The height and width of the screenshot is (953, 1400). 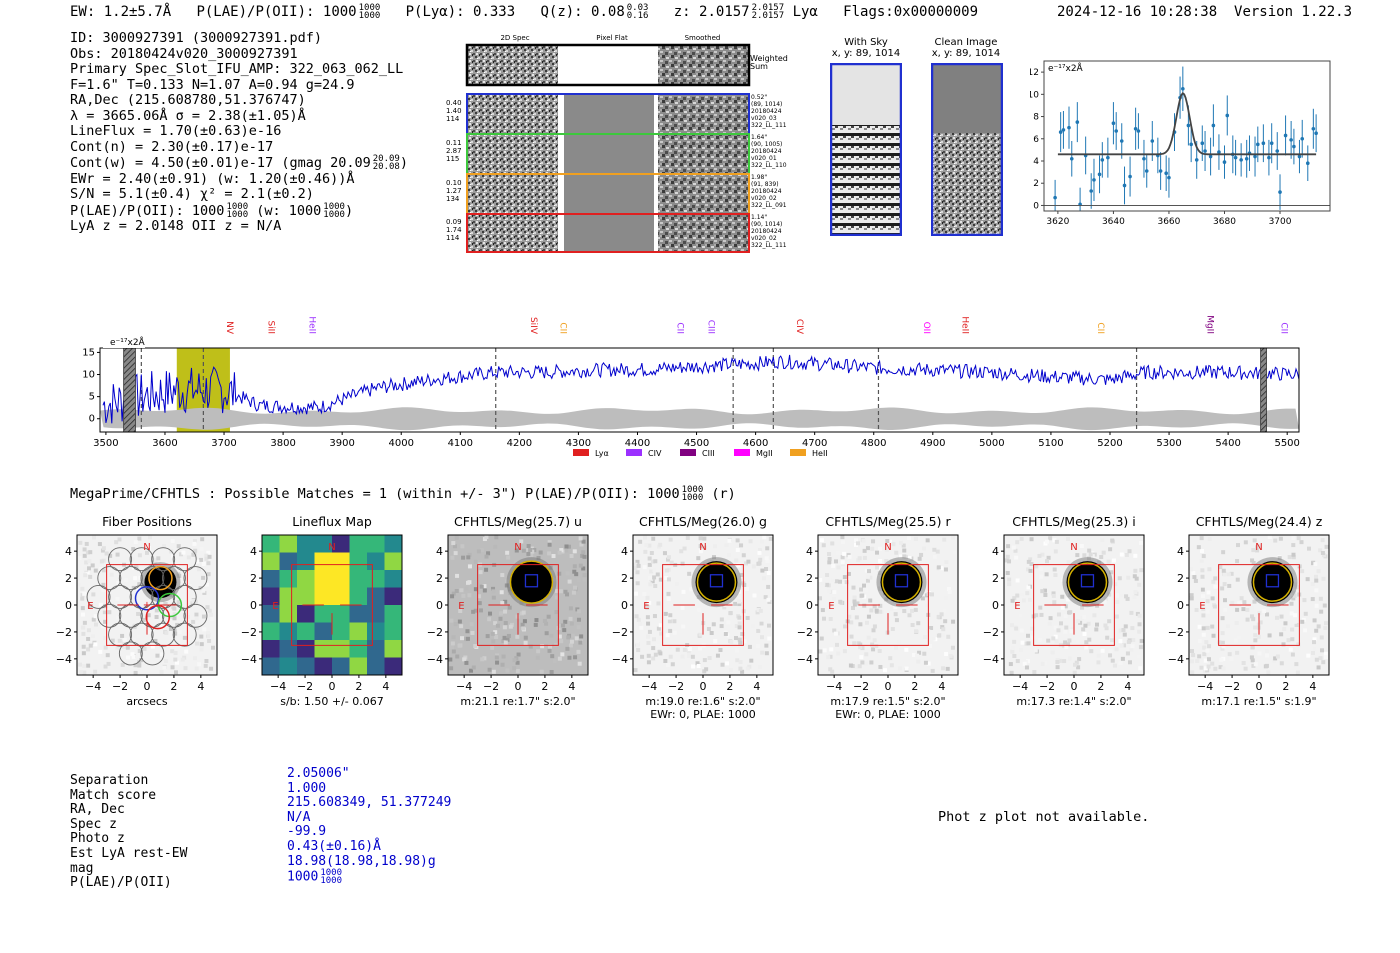 What do you see at coordinates (1263, 390) in the screenshot?
I see `spectrum-hatched-band` at bounding box center [1263, 390].